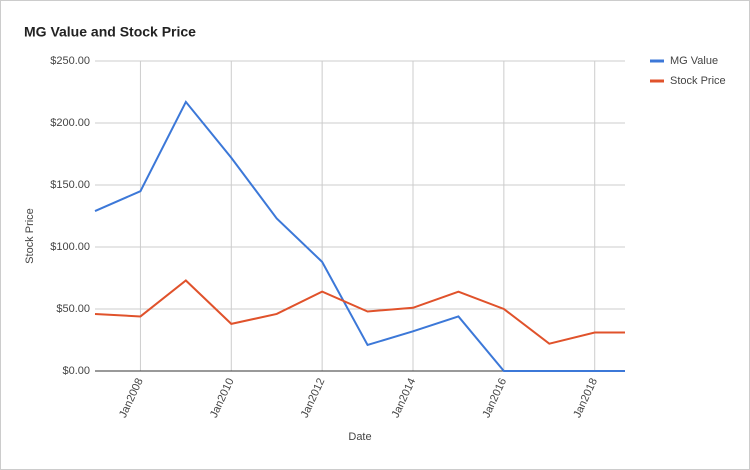 The height and width of the screenshot is (470, 750). Describe the element at coordinates (698, 81) in the screenshot. I see `legend-label: Stock Price` at that location.